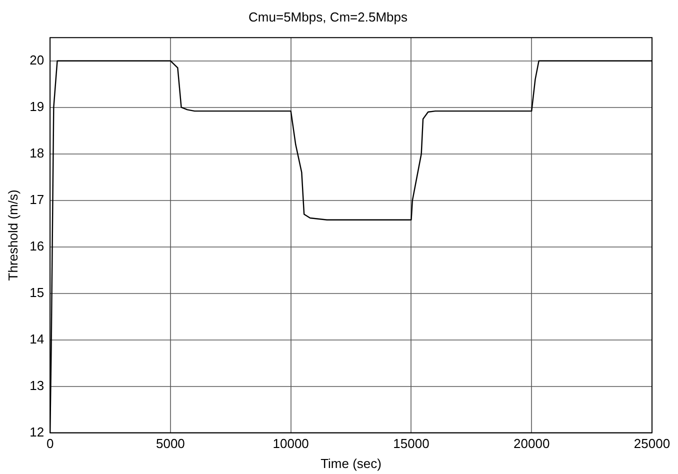 This screenshot has width=678, height=474. Describe the element at coordinates (37, 246) in the screenshot. I see `y-tick-label: 16` at that location.